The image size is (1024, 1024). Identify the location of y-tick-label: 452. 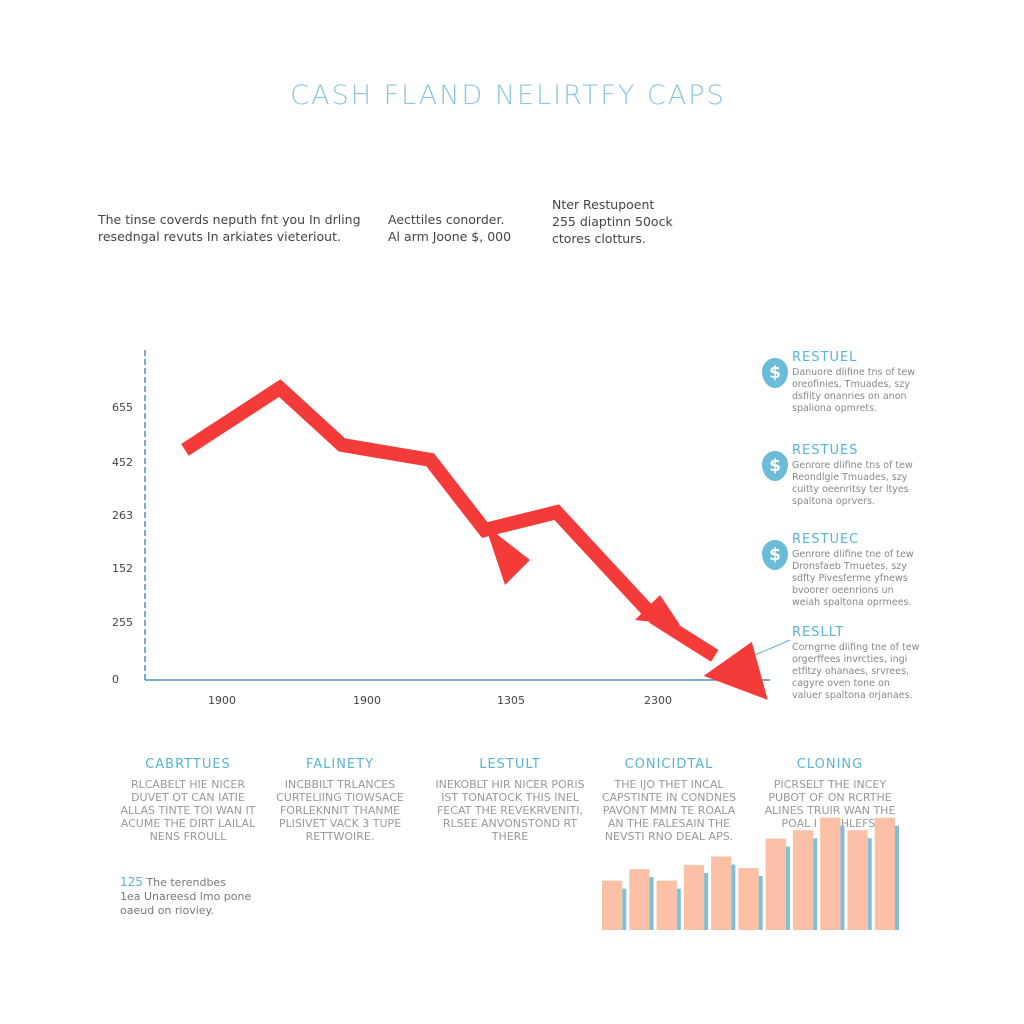
(122, 462).